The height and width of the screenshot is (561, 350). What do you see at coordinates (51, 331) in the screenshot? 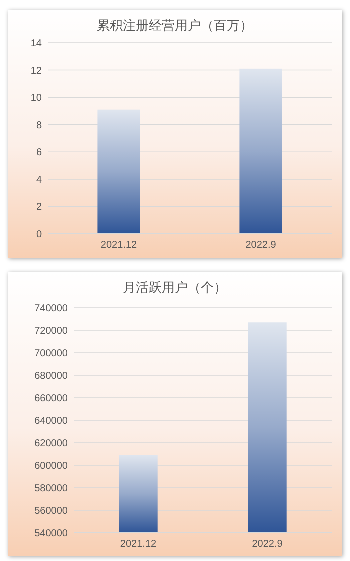
I see `y-tick-label: 720000` at bounding box center [51, 331].